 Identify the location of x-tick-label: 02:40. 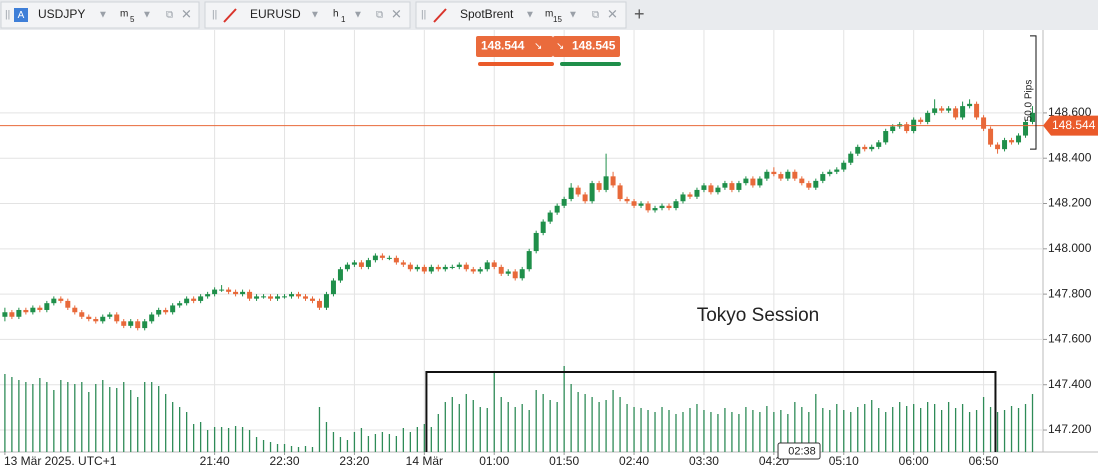
(634, 460).